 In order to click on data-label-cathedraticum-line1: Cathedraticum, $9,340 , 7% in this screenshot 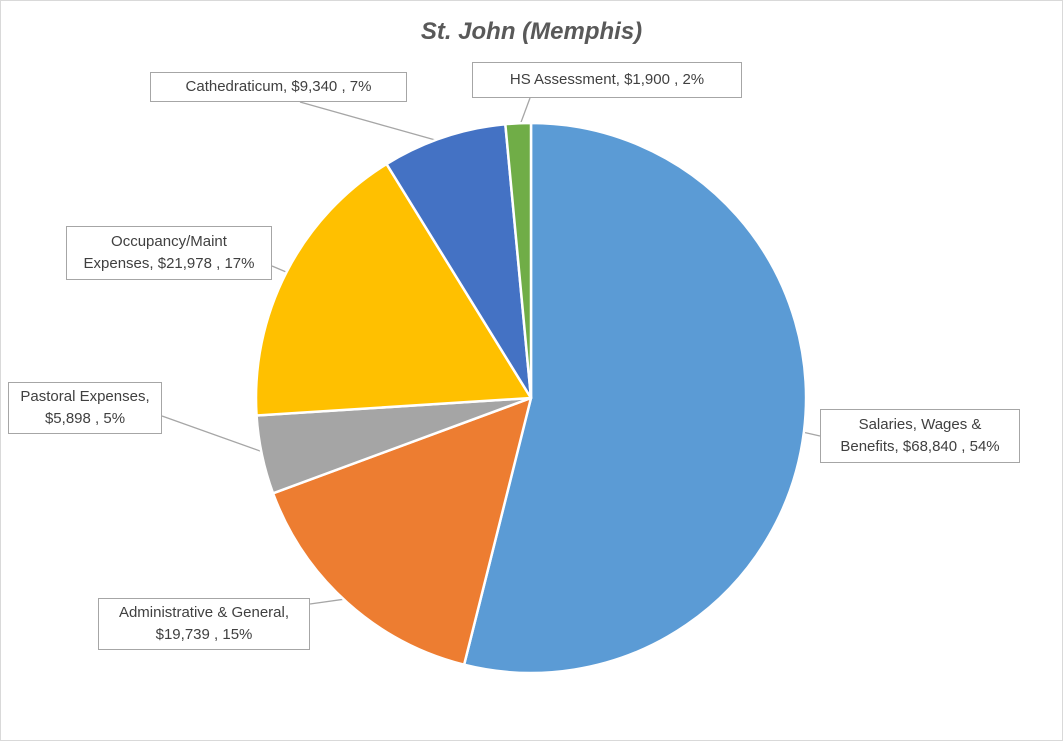, I will do `click(278, 86)`.